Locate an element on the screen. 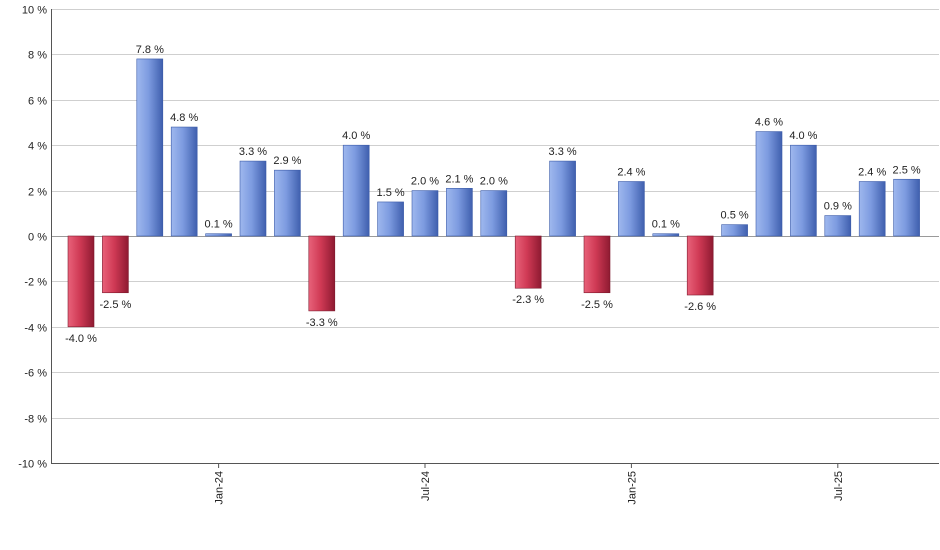  data-label: 1.5 % is located at coordinates (391, 193).